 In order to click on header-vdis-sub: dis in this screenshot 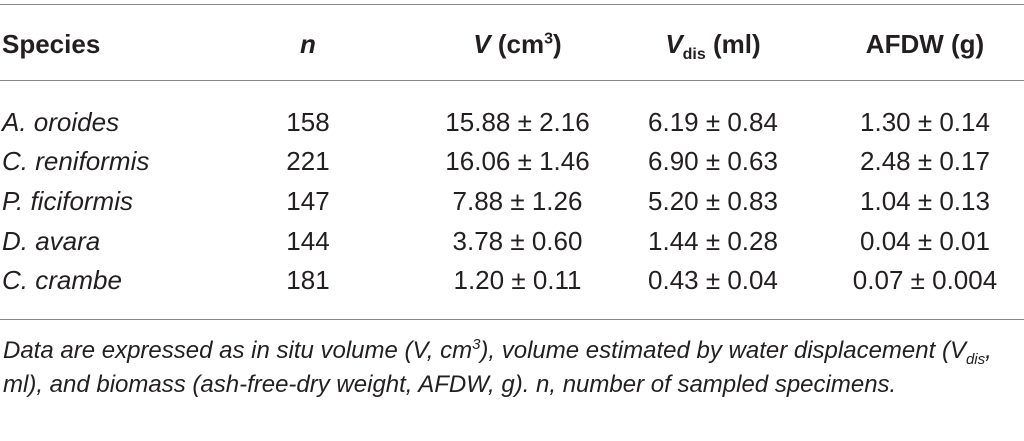, I will do `click(694, 55)`.